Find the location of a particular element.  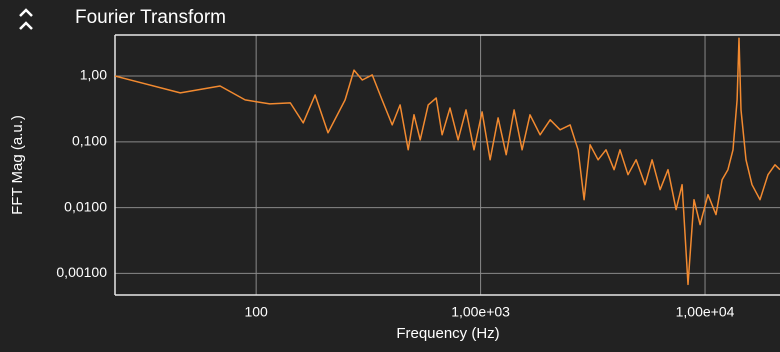

chart-title: Fourier Transform is located at coordinates (150, 17).